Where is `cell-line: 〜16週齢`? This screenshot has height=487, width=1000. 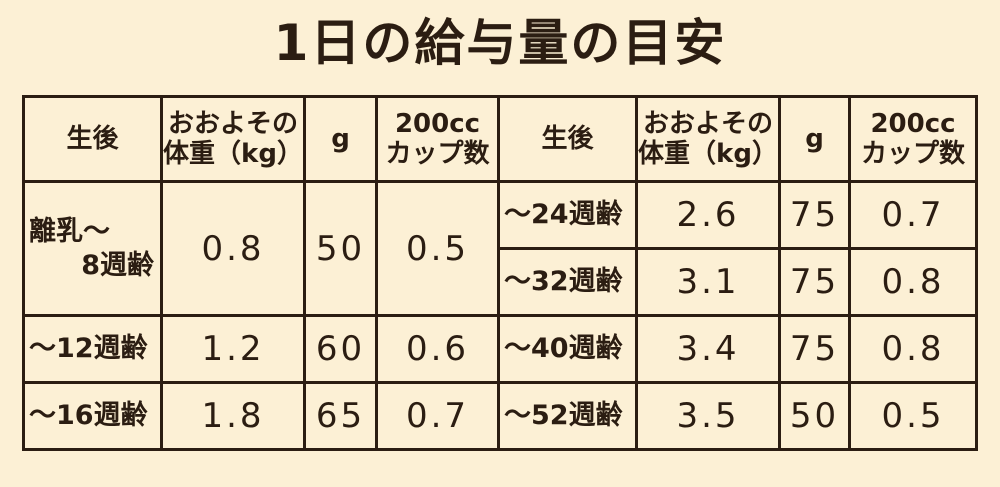
cell-line: 〜16週齢 is located at coordinates (88, 415).